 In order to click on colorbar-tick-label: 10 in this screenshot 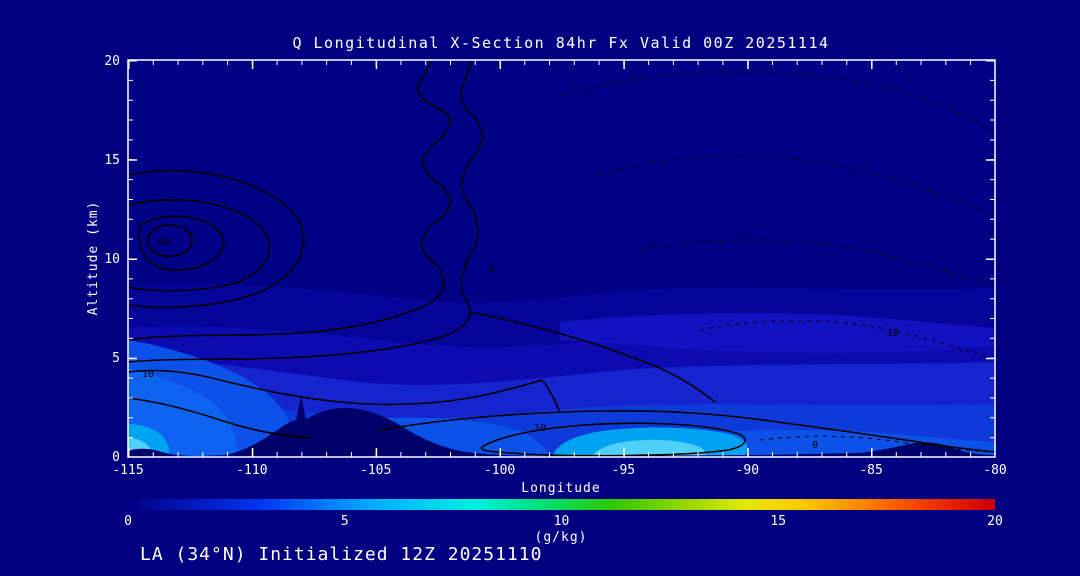, I will do `click(562, 521)`.